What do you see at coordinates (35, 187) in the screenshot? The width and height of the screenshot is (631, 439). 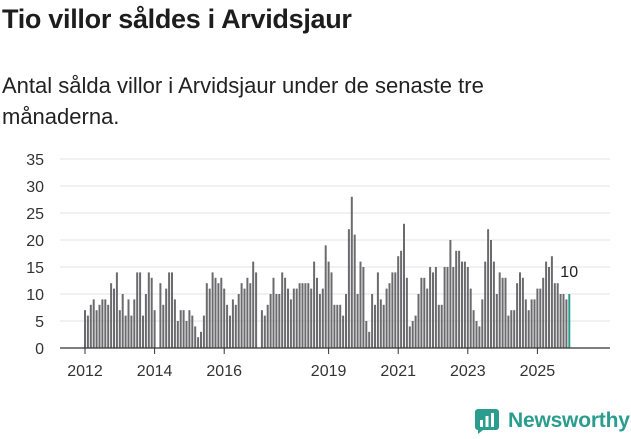 I see `y-tick-label: 30` at bounding box center [35, 187].